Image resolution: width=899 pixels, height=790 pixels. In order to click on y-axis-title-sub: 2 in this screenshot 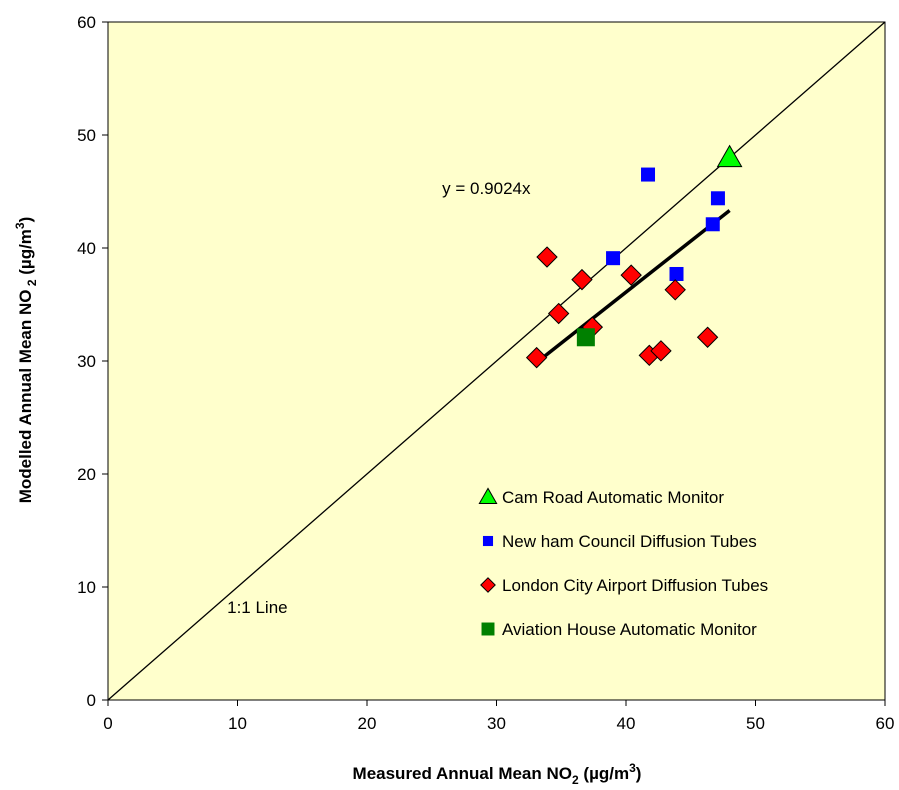, I will do `click(32, 284)`.